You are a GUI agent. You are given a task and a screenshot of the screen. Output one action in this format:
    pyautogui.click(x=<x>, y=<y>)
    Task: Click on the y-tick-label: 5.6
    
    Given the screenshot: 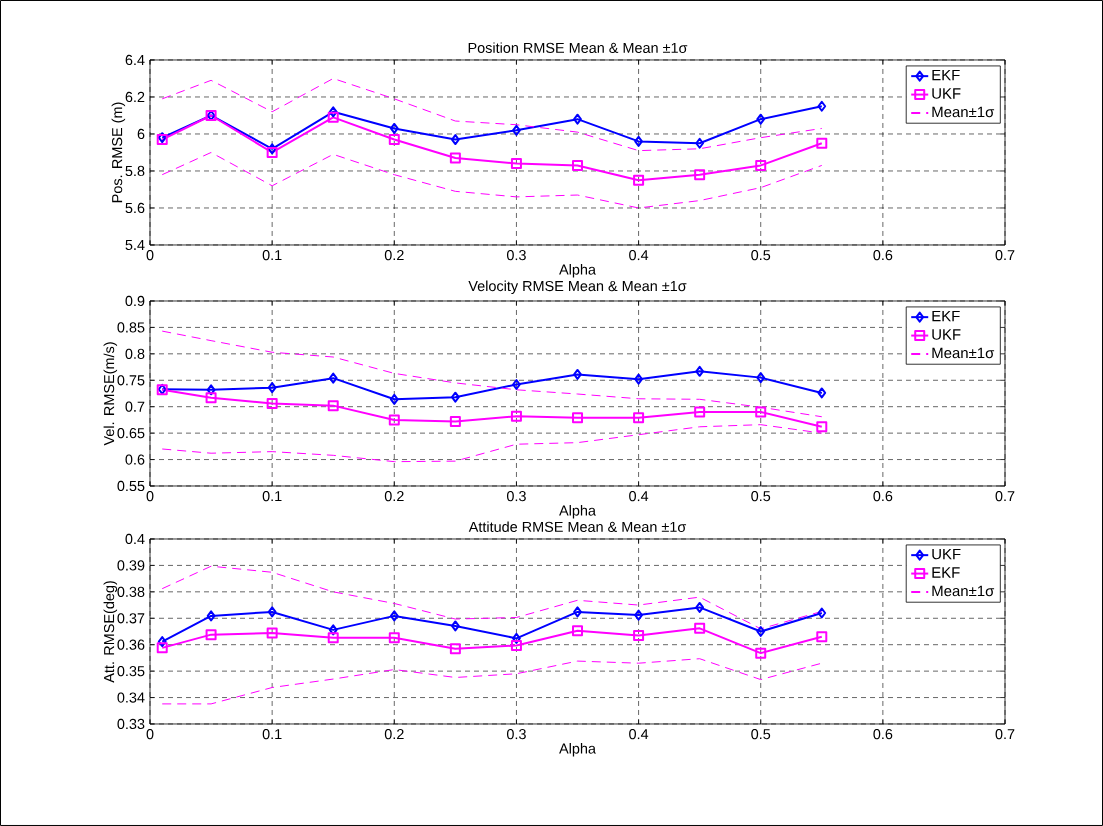 What is the action you would take?
    pyautogui.click(x=135, y=208)
    